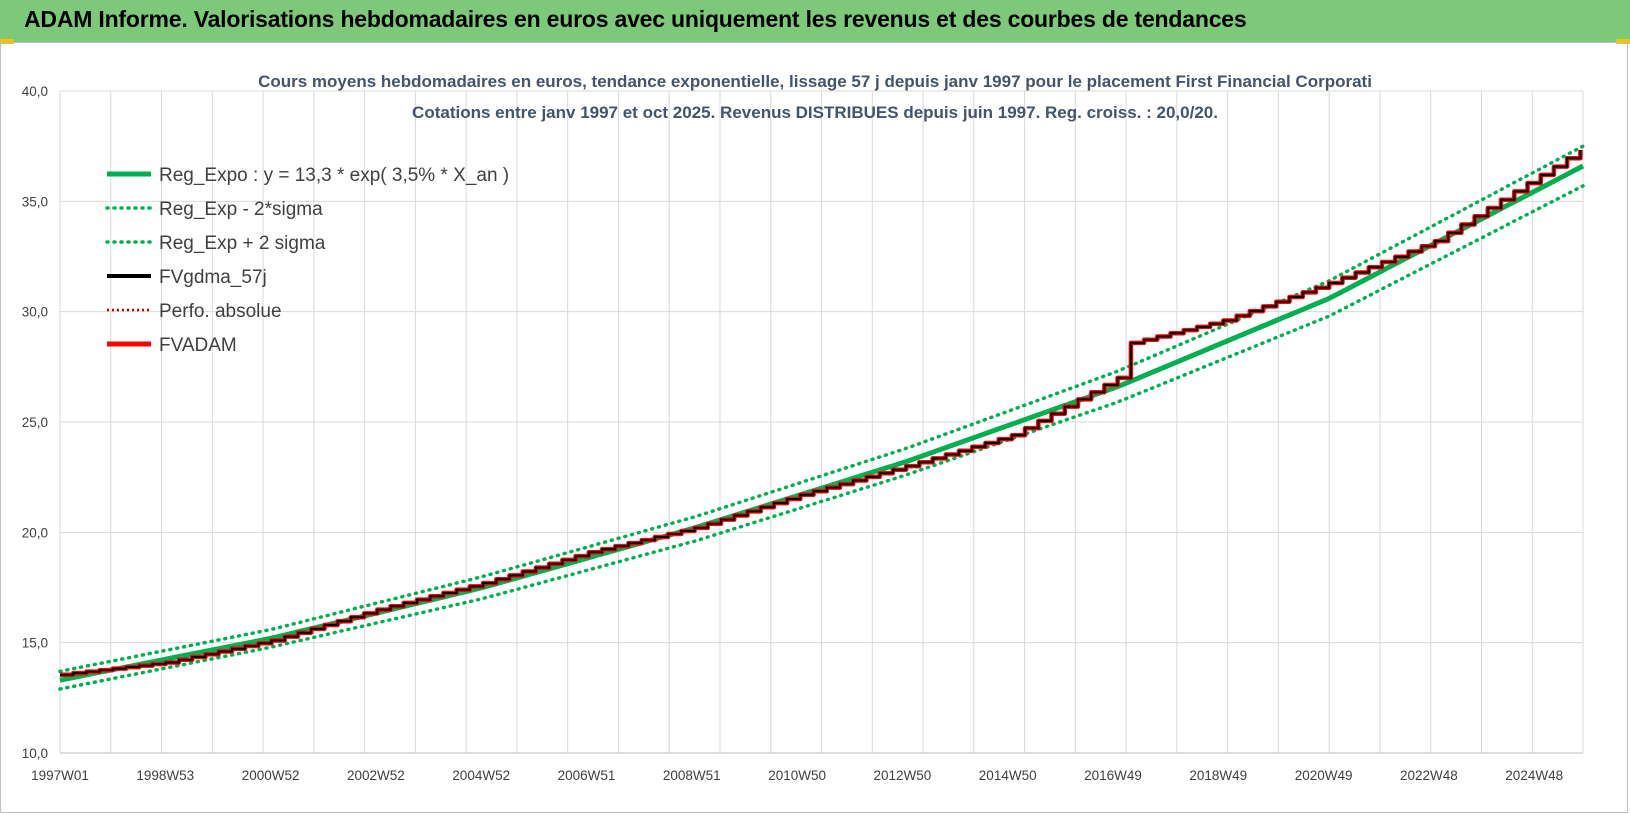 This screenshot has width=1630, height=815. I want to click on x-tick-label: 2002W52, so click(376, 775).